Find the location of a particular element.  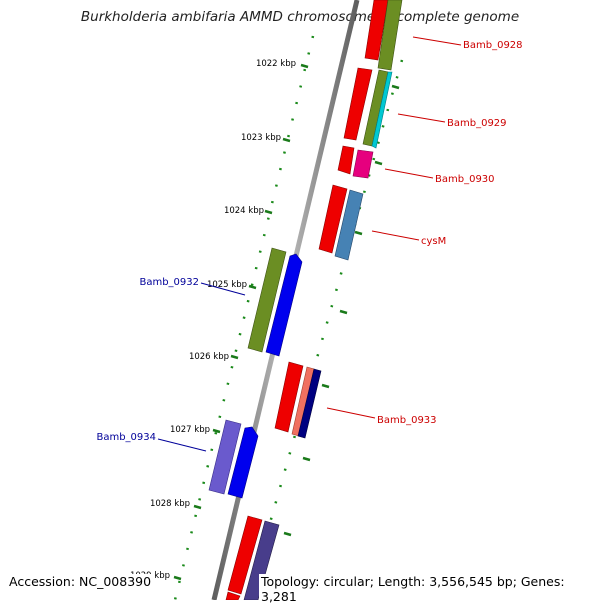

gene-label-group-bamb-0932: Bamb_0932 is located at coordinates (192, 286).